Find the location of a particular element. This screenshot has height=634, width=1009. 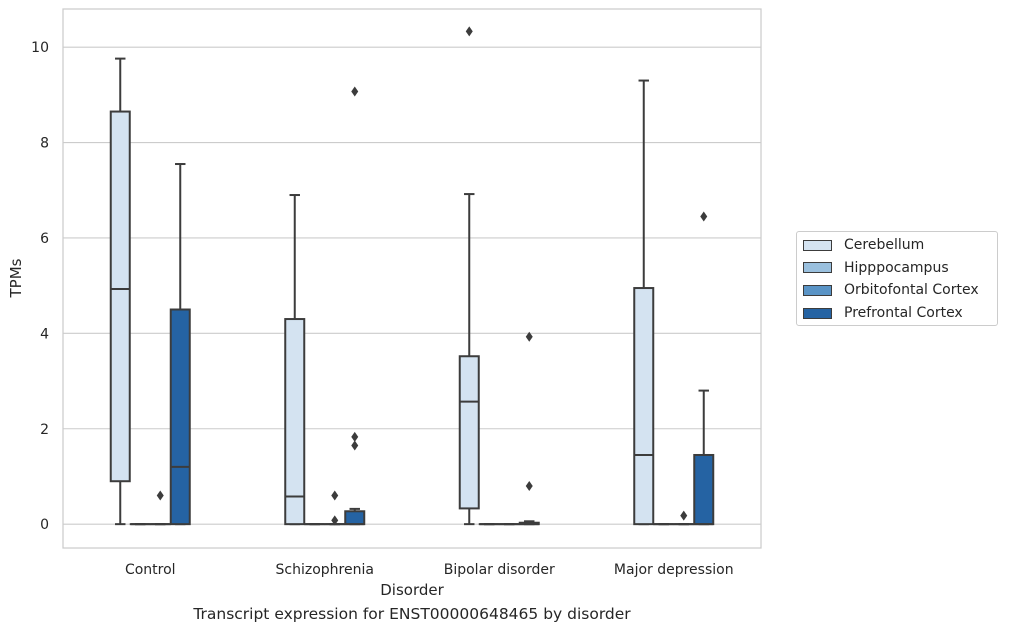

legend-label: Orbitofontal Cortex is located at coordinates (911, 290).